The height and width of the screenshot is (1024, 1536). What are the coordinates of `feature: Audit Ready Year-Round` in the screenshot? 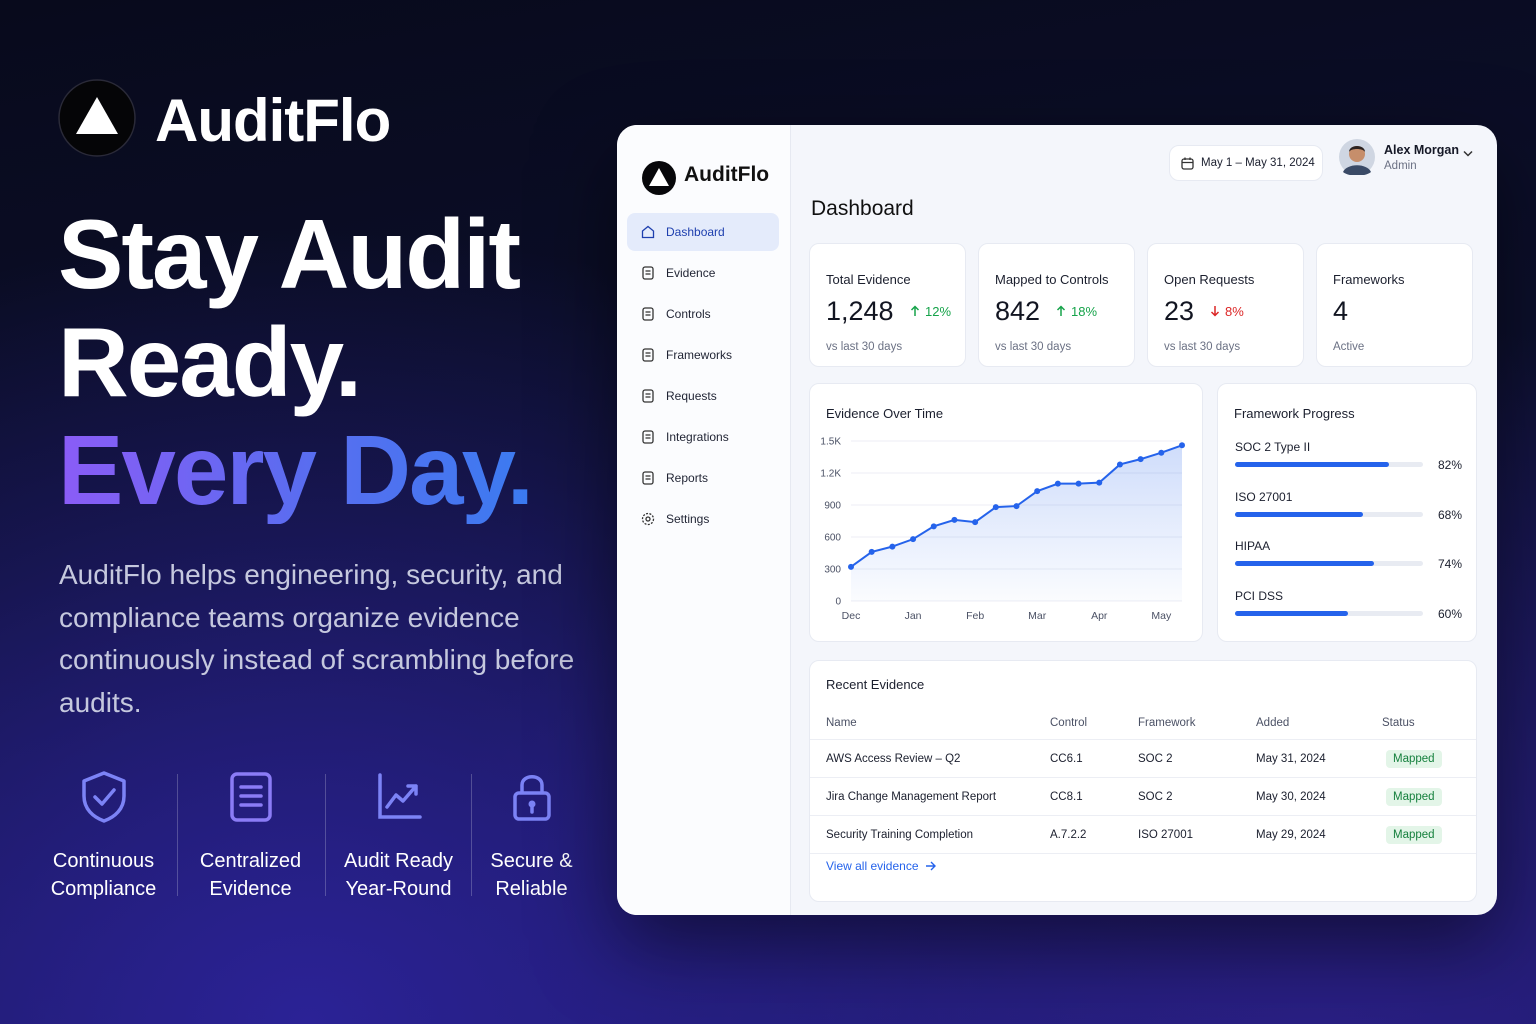 It's located at (398, 836).